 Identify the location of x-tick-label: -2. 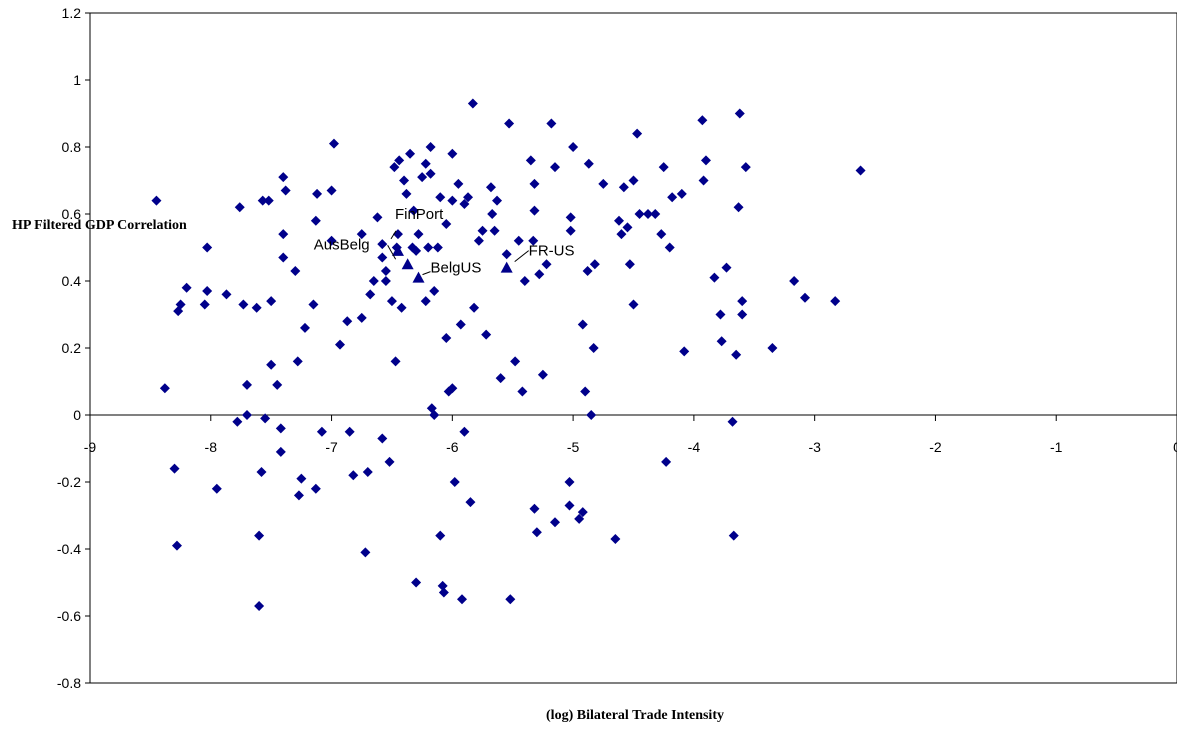
(935, 447).